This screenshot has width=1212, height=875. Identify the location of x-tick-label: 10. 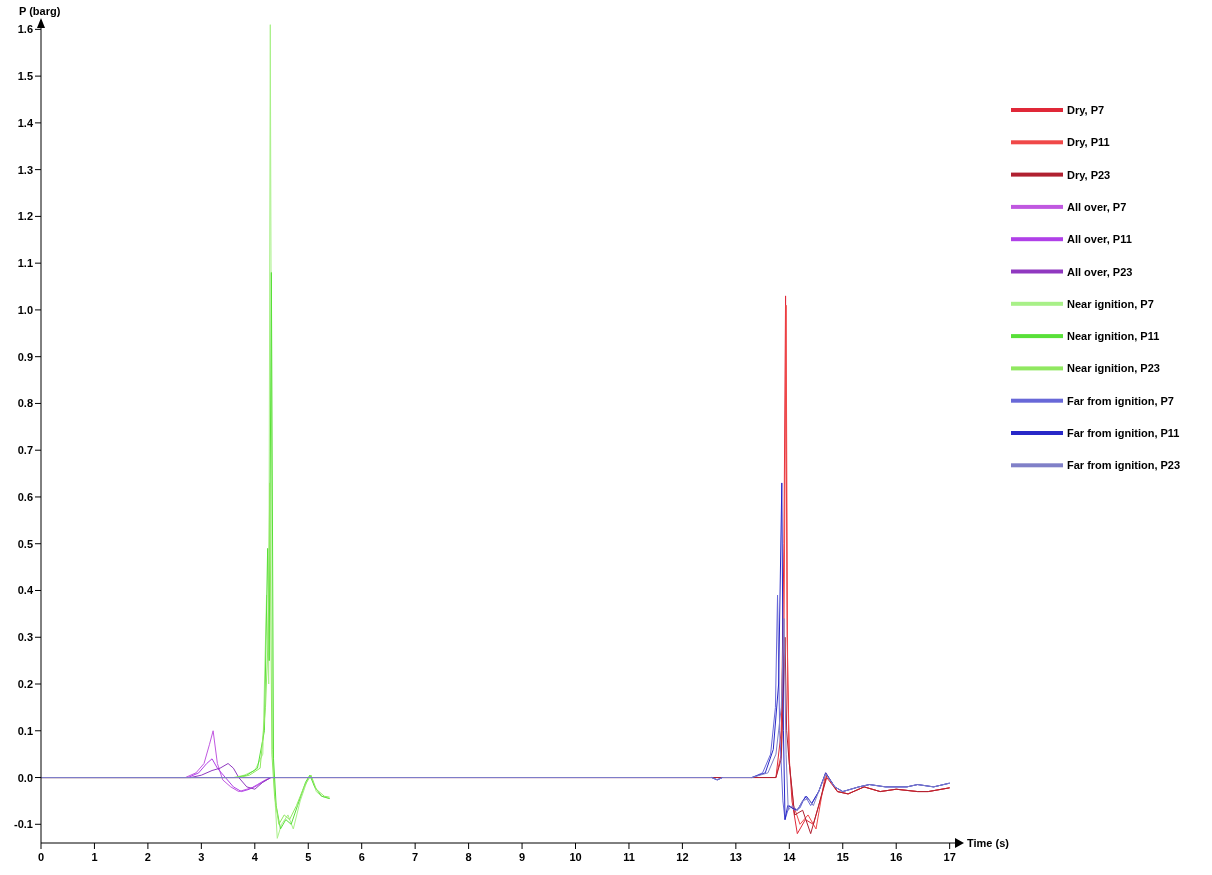
(575, 857).